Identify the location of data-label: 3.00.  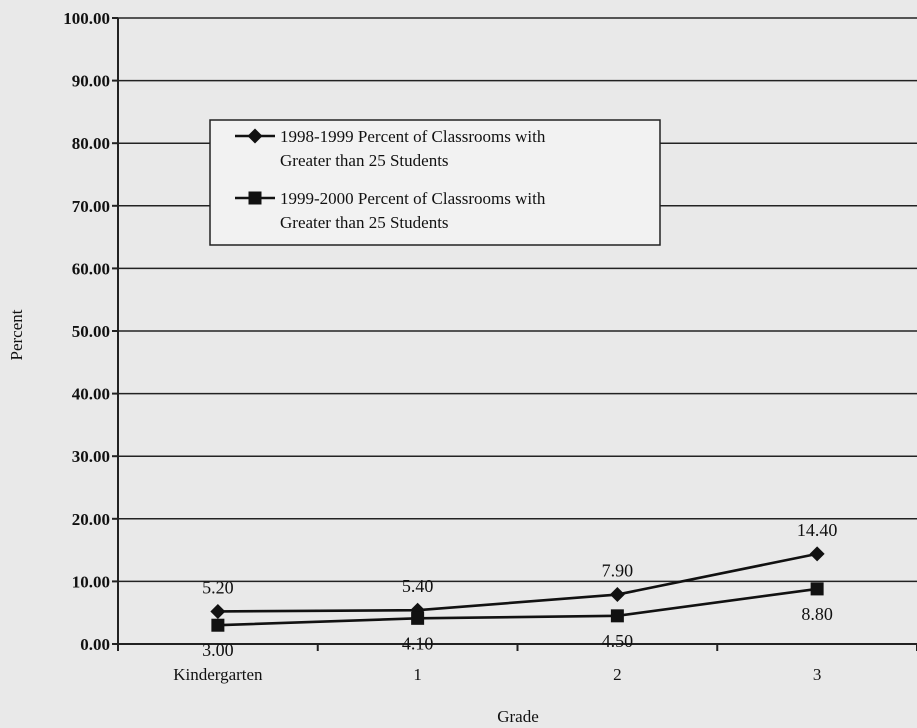
(218, 650).